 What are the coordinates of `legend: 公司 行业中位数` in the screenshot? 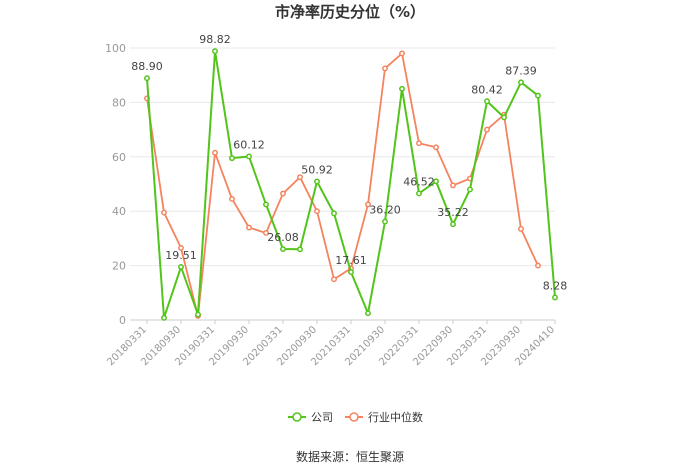 It's located at (355, 417).